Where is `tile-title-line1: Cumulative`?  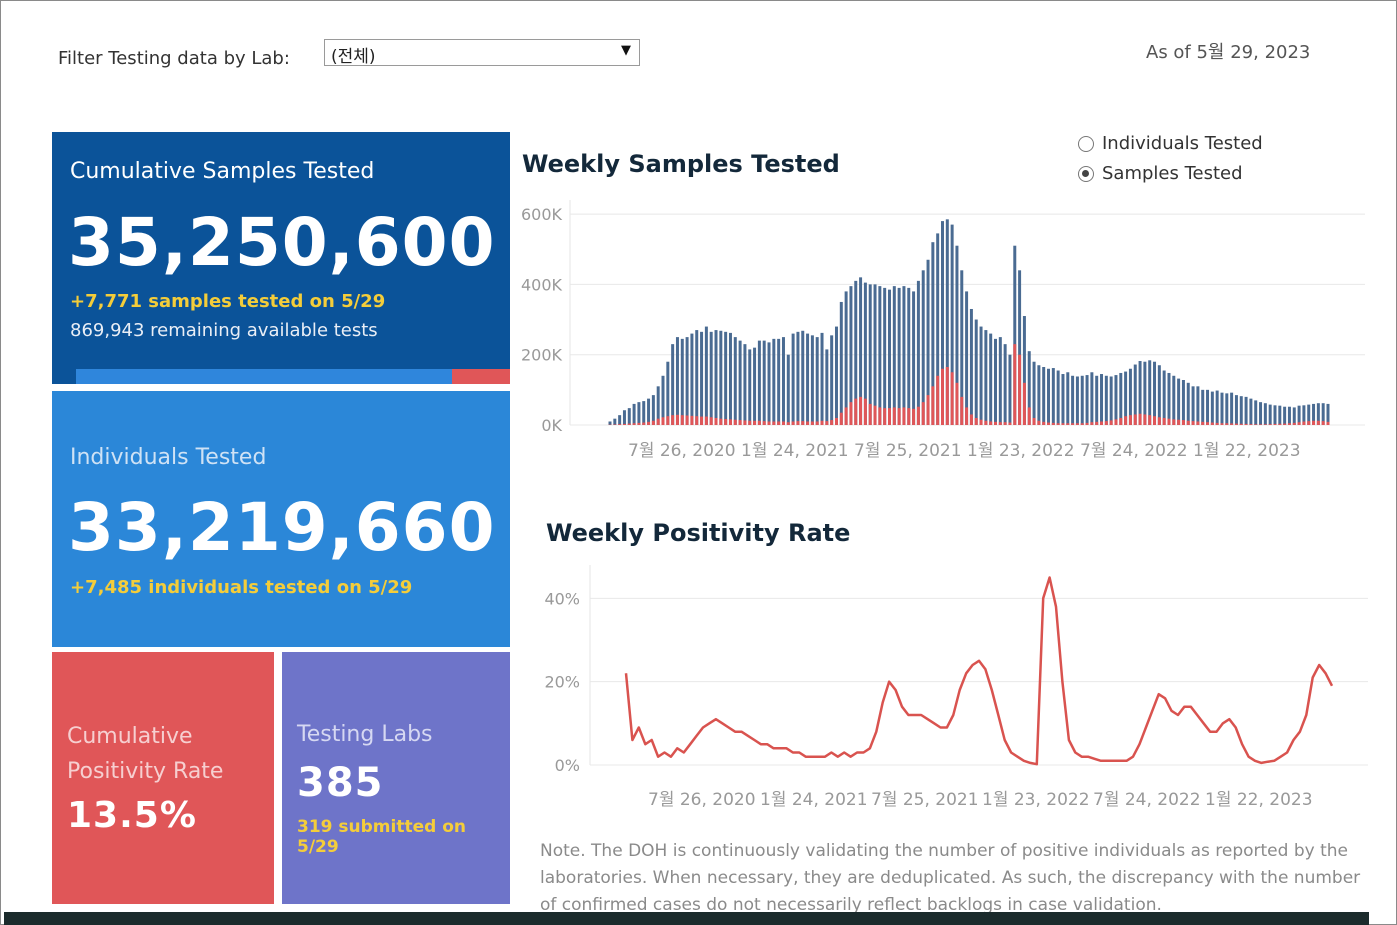 tile-title-line1: Cumulative is located at coordinates (130, 736).